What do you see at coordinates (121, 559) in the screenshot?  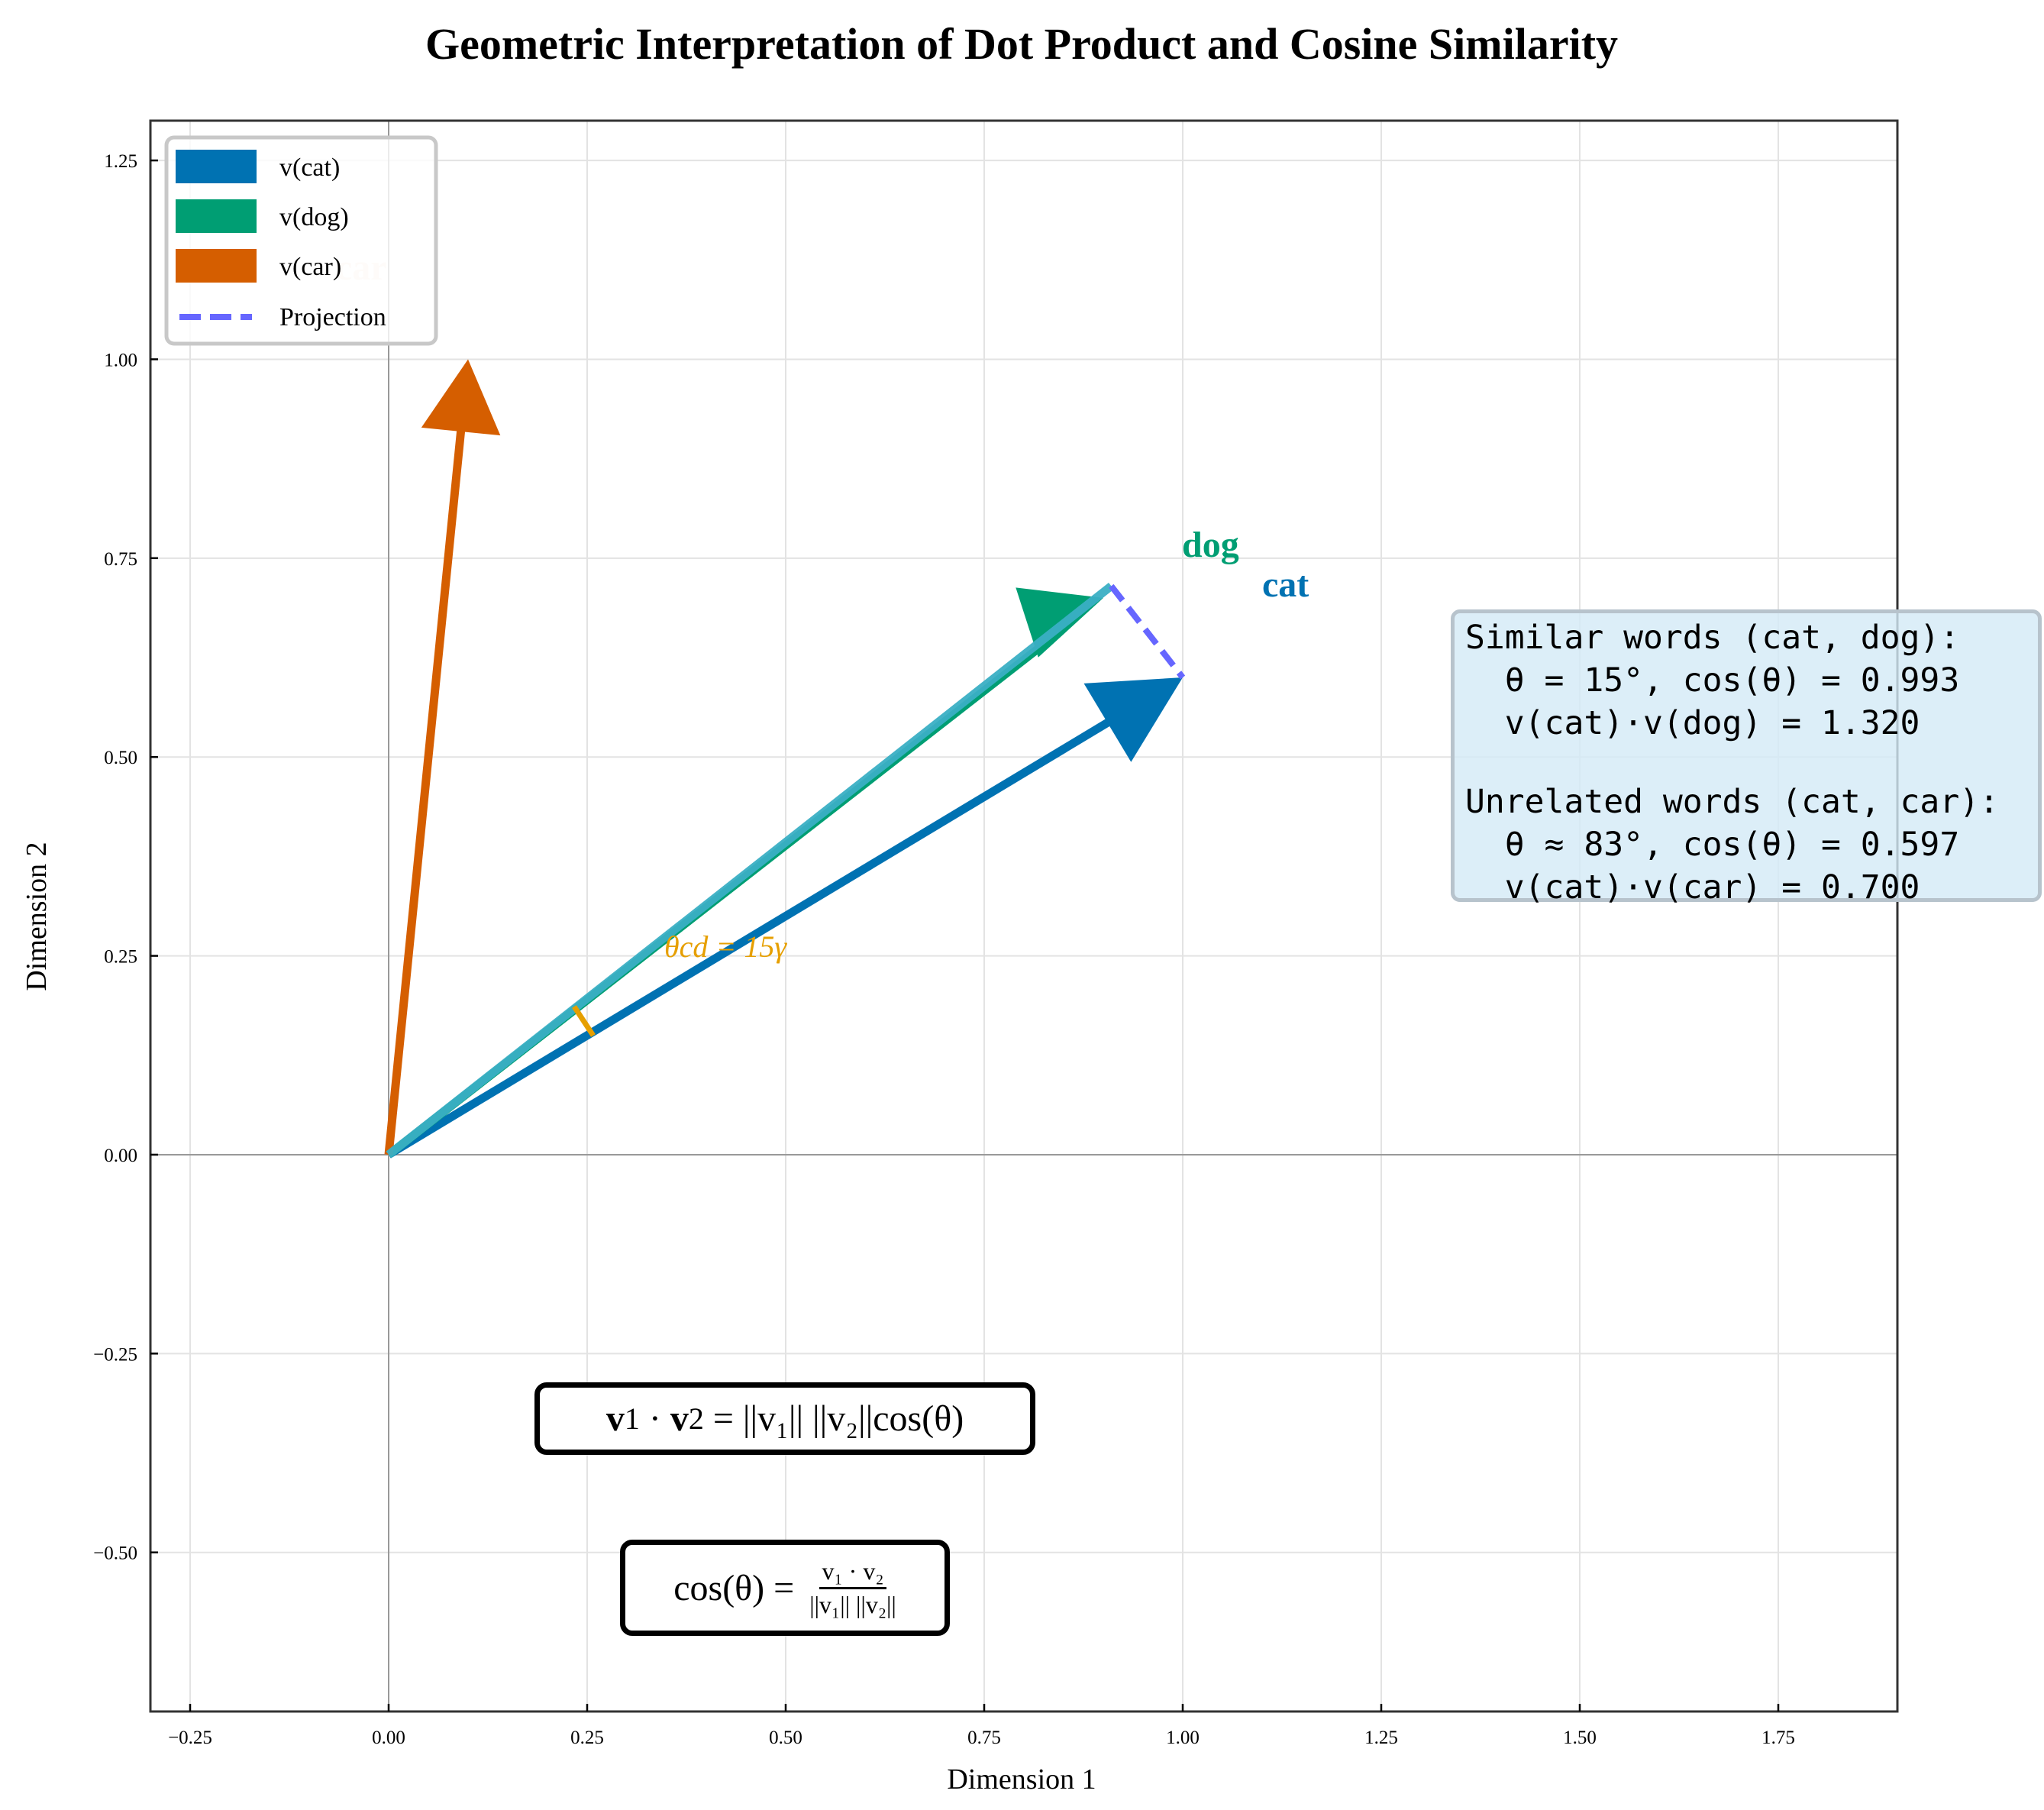 I see `y-tick-label: 0.75` at bounding box center [121, 559].